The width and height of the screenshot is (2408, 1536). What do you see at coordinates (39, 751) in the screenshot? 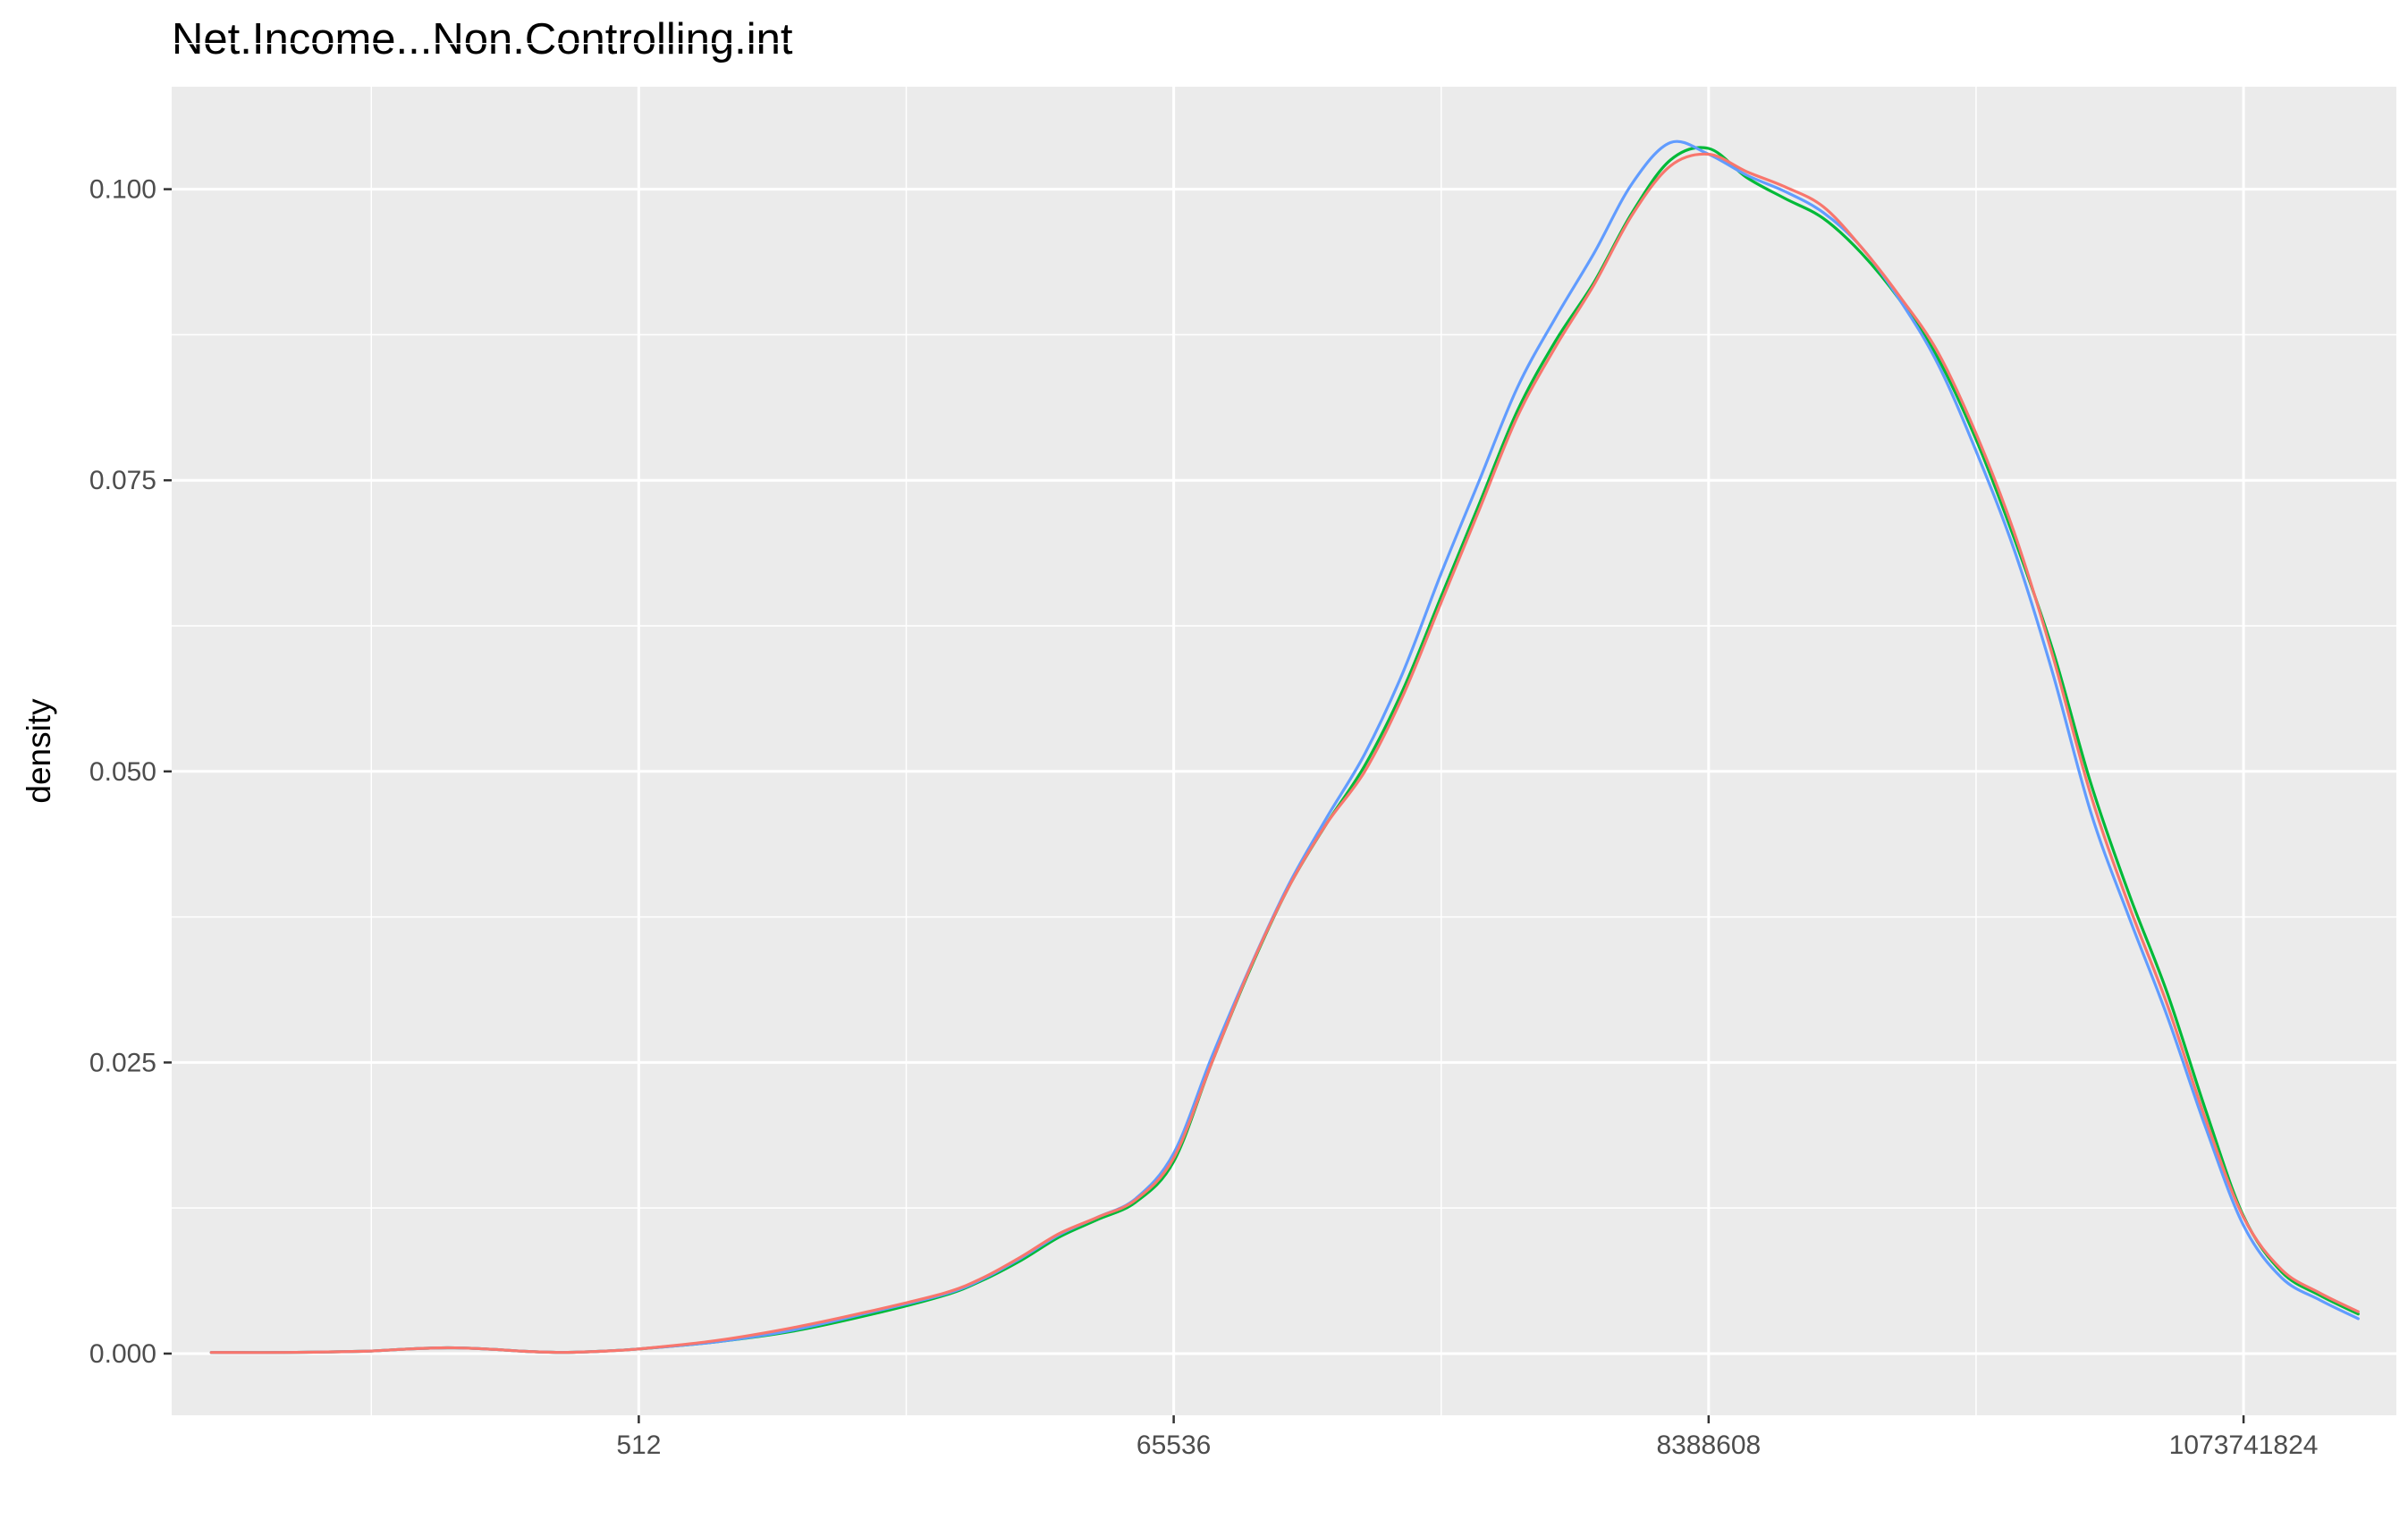
I see `y-axis-title: density` at bounding box center [39, 751].